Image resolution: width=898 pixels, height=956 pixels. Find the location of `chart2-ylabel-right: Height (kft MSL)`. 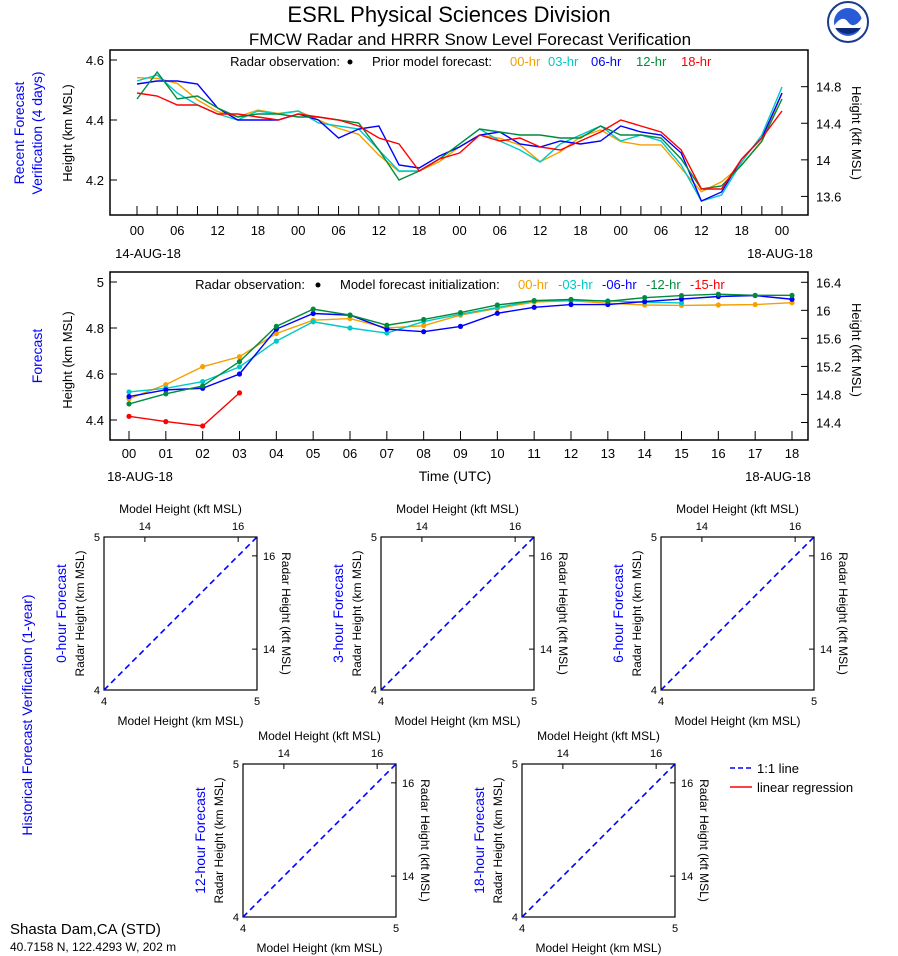

chart2-ylabel-right: Height (kft MSL) is located at coordinates (856, 350).